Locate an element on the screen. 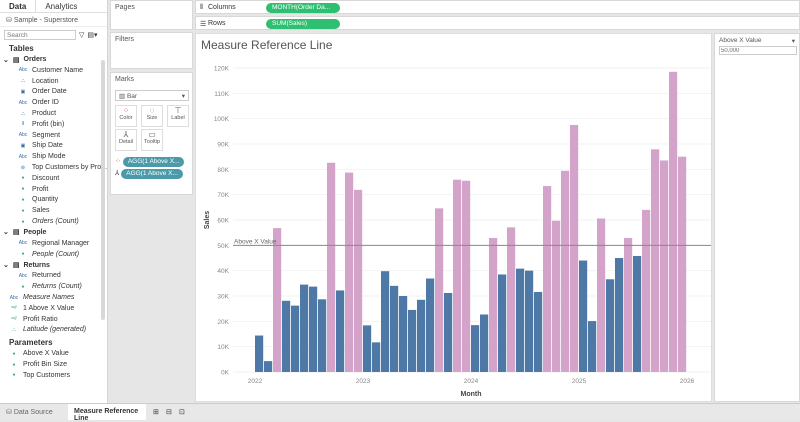 Image resolution: width=800 pixels, height=422 pixels. field-item: =# Profit Ratio is located at coordinates (53, 319).